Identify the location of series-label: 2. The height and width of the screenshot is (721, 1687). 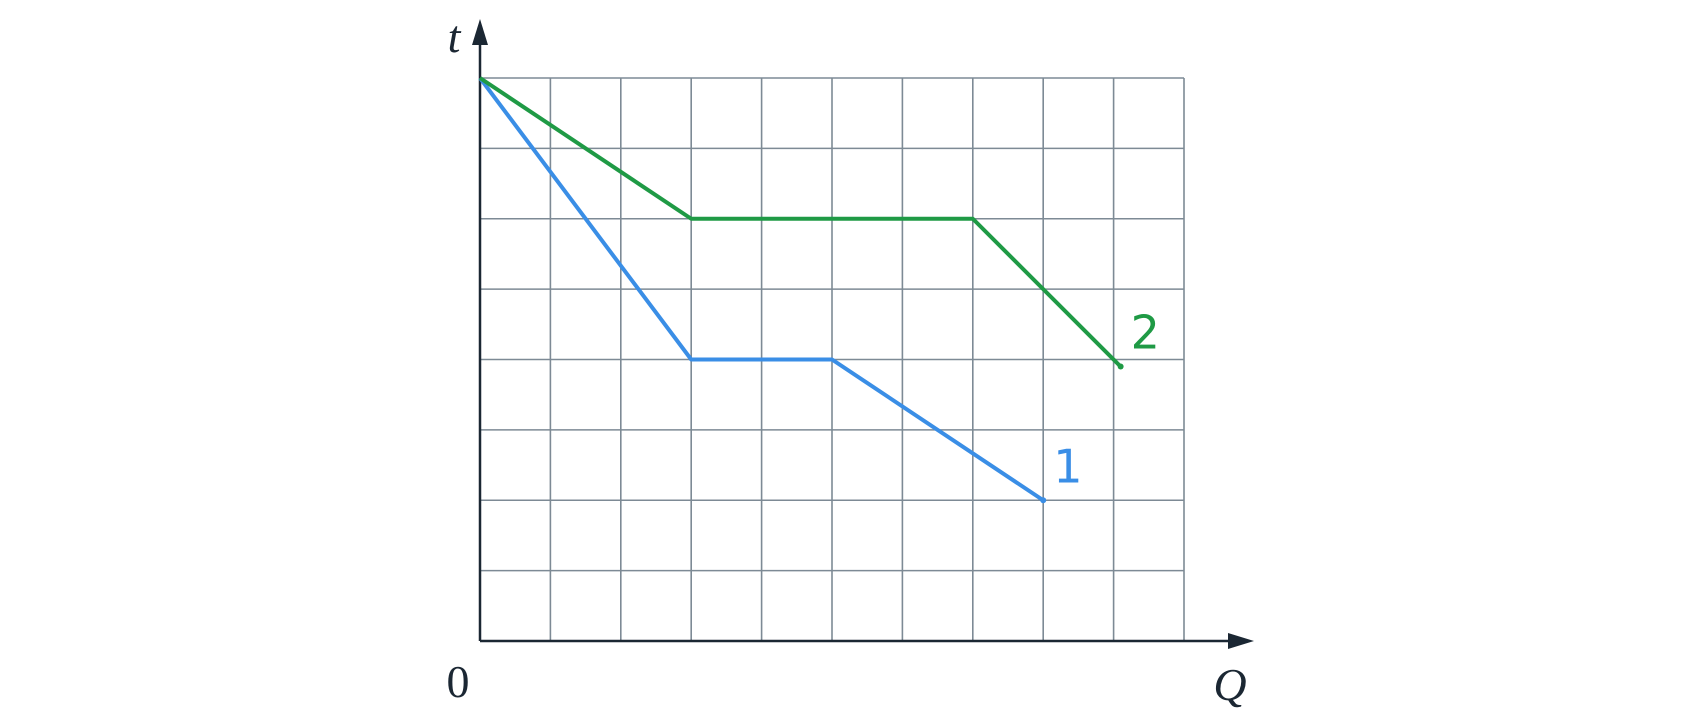
(1145, 333).